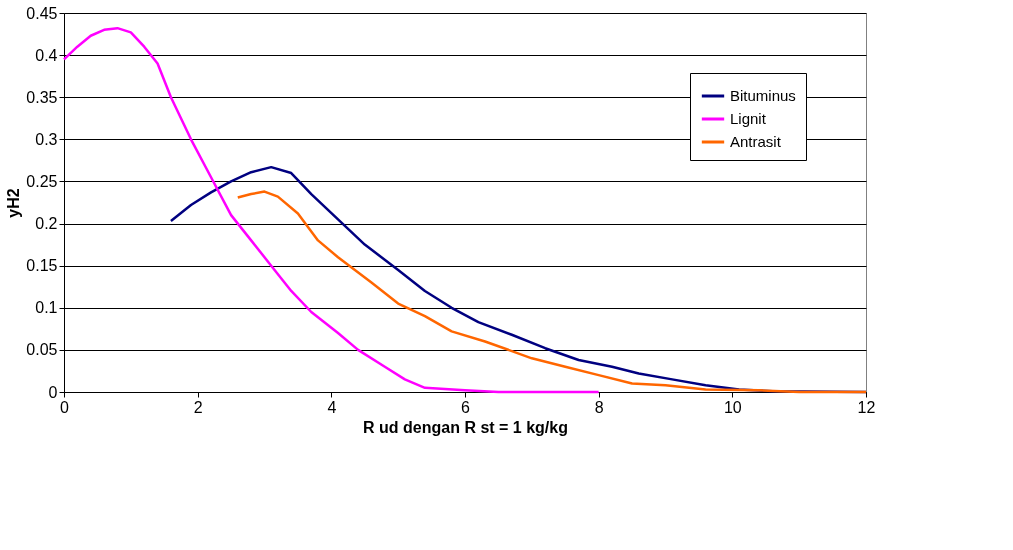 Image resolution: width=1013 pixels, height=550 pixels. Describe the element at coordinates (866, 407) in the screenshot. I see `x-tick-label: 12` at that location.